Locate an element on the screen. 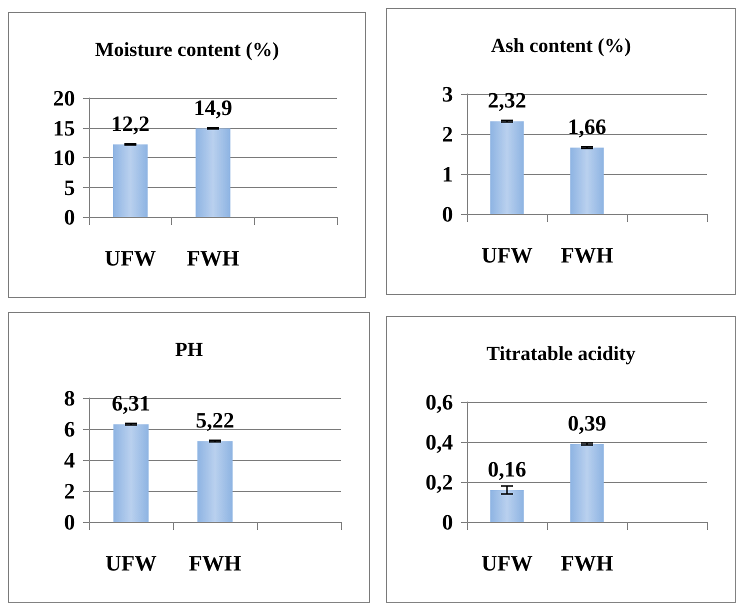 Image resolution: width=736 pixels, height=603 pixels. y-tick-label: 1 is located at coordinates (447, 174).